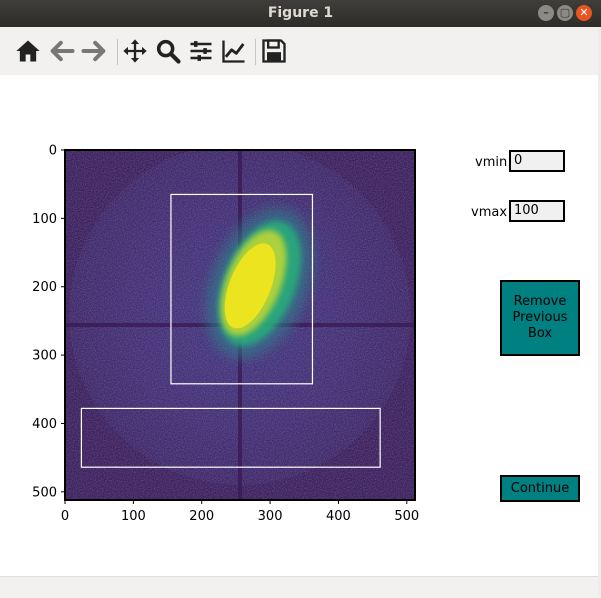 The image size is (601, 598). I want to click on vmax-label: vmax, so click(489, 212).